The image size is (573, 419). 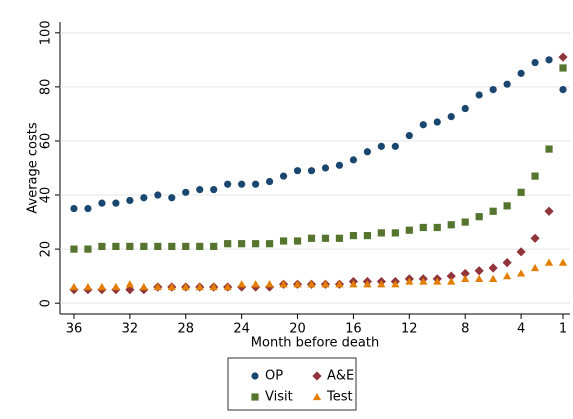 What do you see at coordinates (241, 329) in the screenshot?
I see `x-tick-label: 24` at bounding box center [241, 329].